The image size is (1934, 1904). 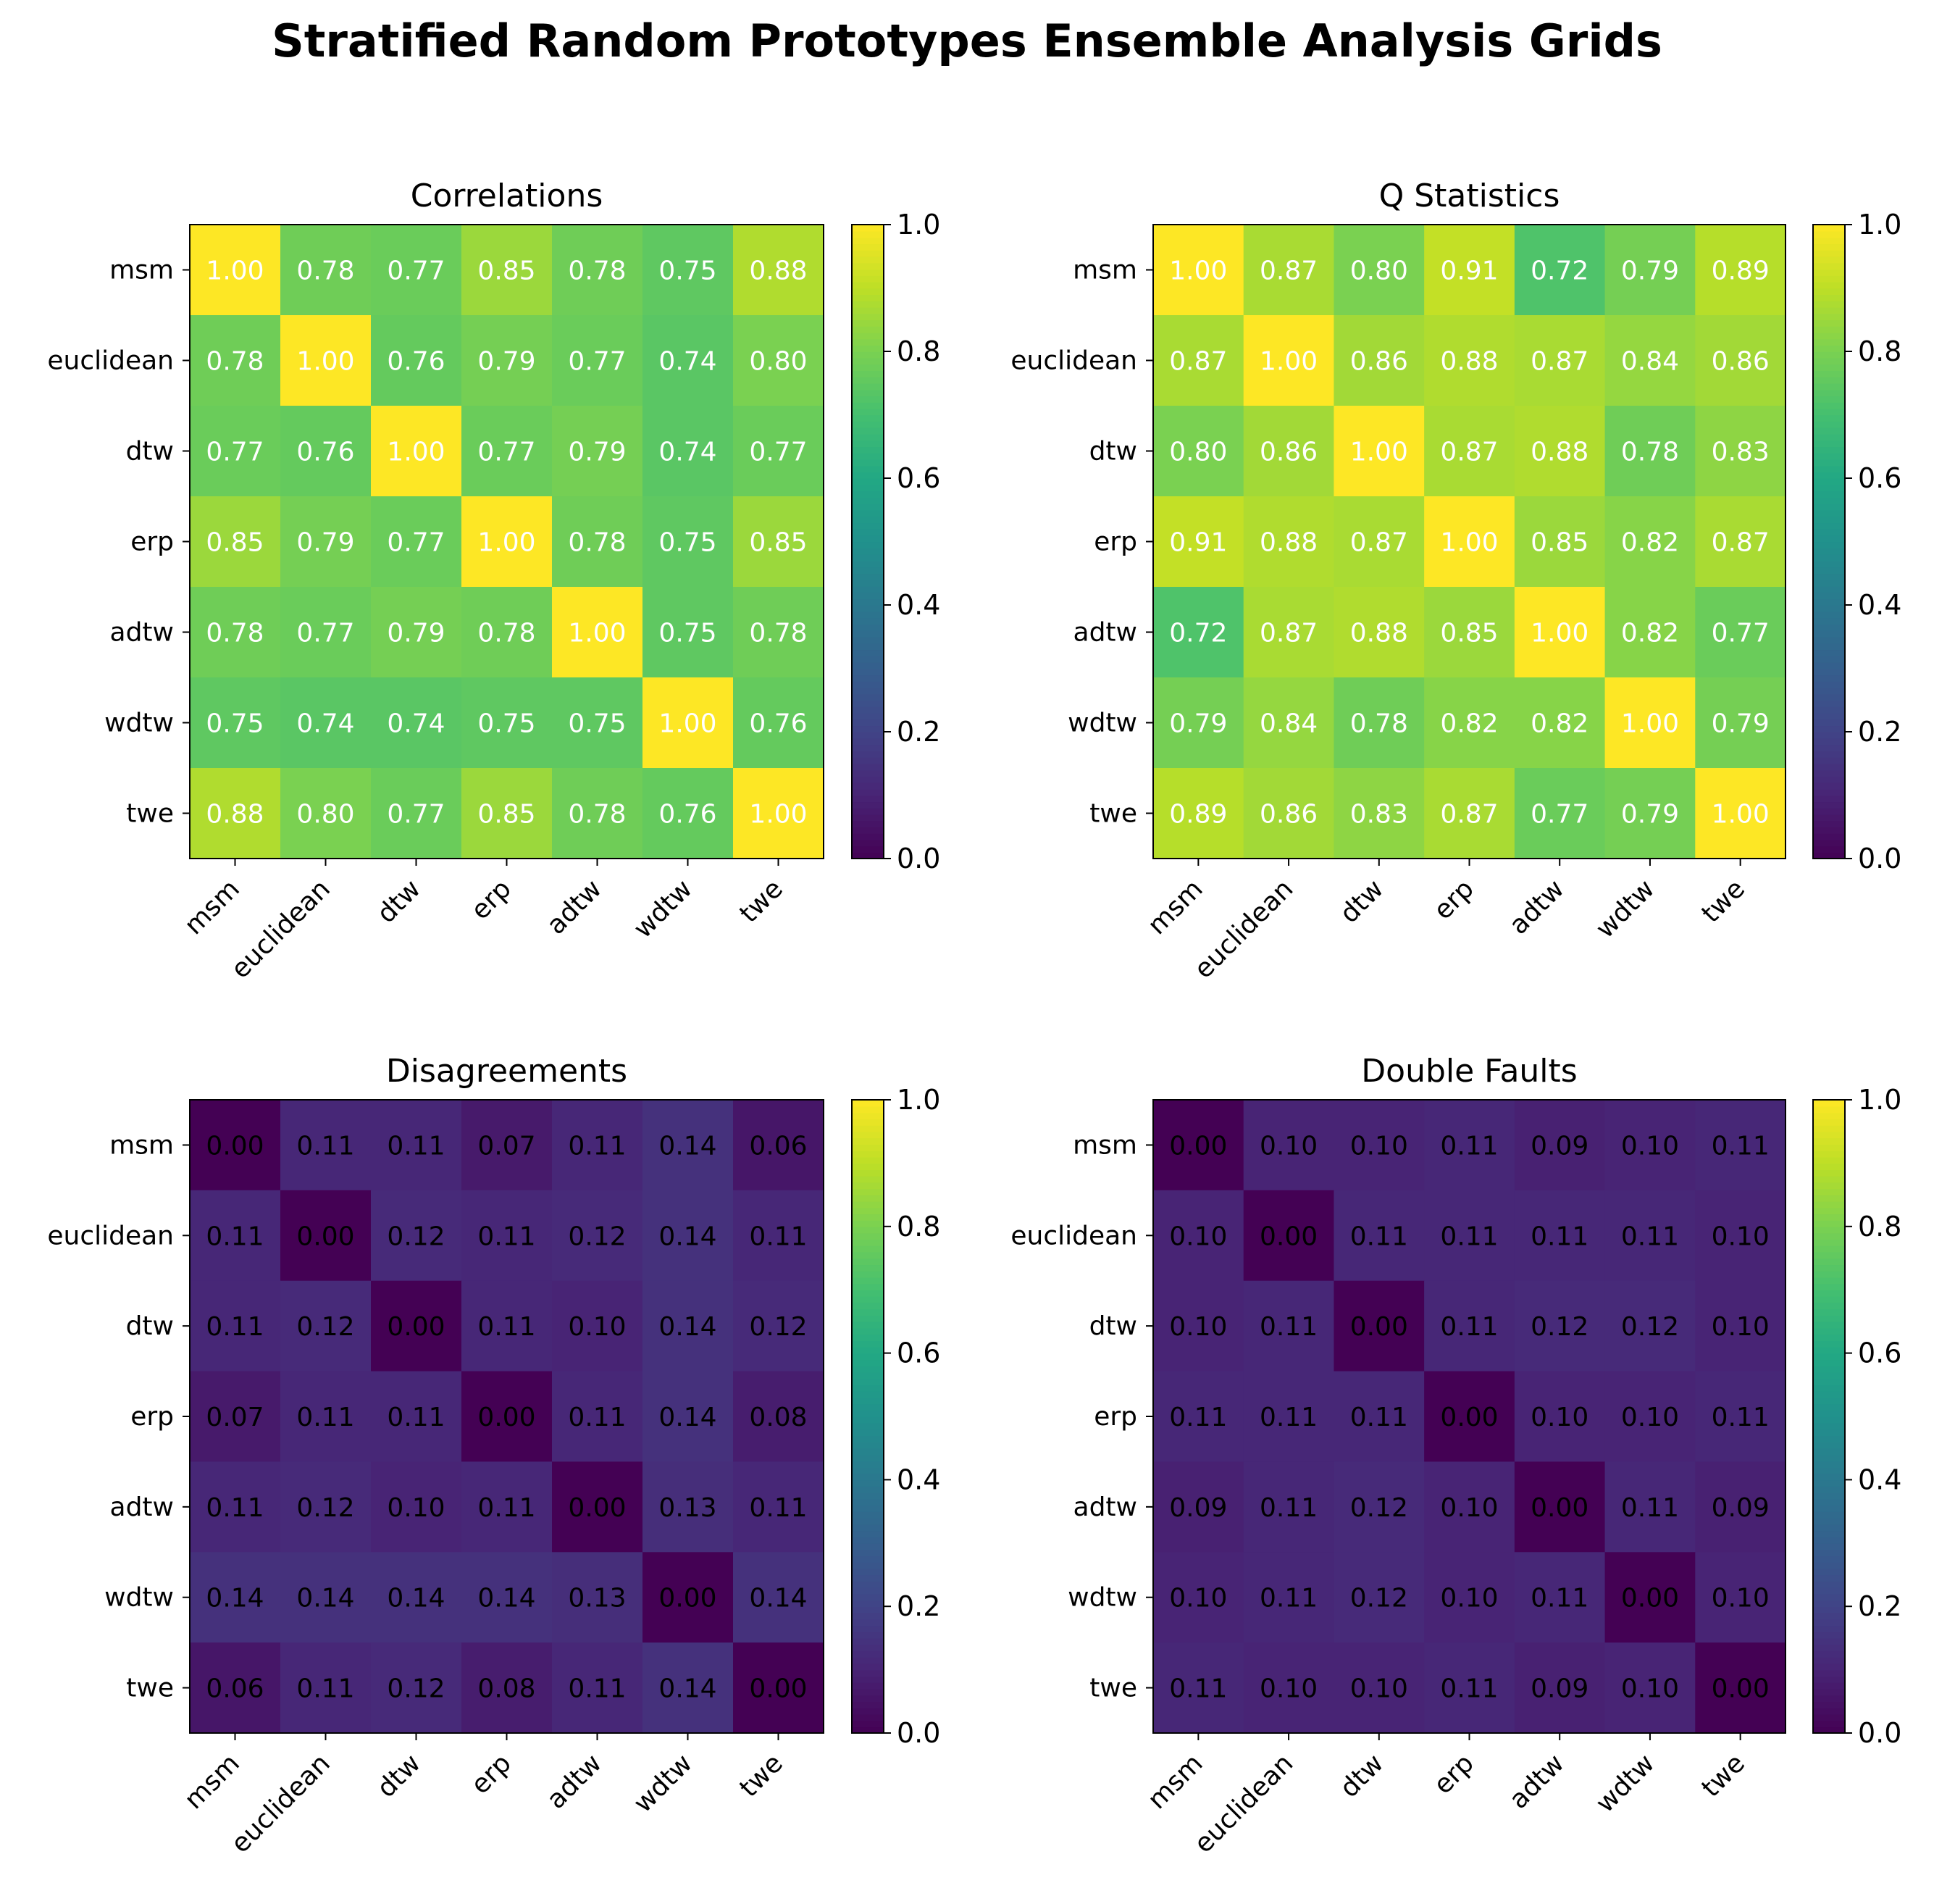 What do you see at coordinates (1469, 724) in the screenshot?
I see `cell-value-label: 0.82` at bounding box center [1469, 724].